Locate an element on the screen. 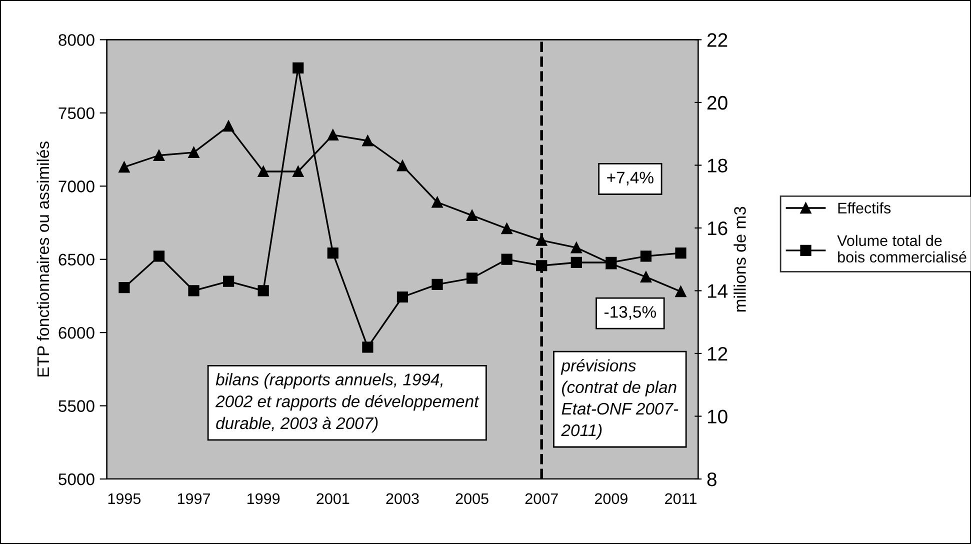 This screenshot has width=971, height=544. annotation: prévisions (contrat de plan Etat-ONF 2007- 2011) is located at coordinates (619, 399).